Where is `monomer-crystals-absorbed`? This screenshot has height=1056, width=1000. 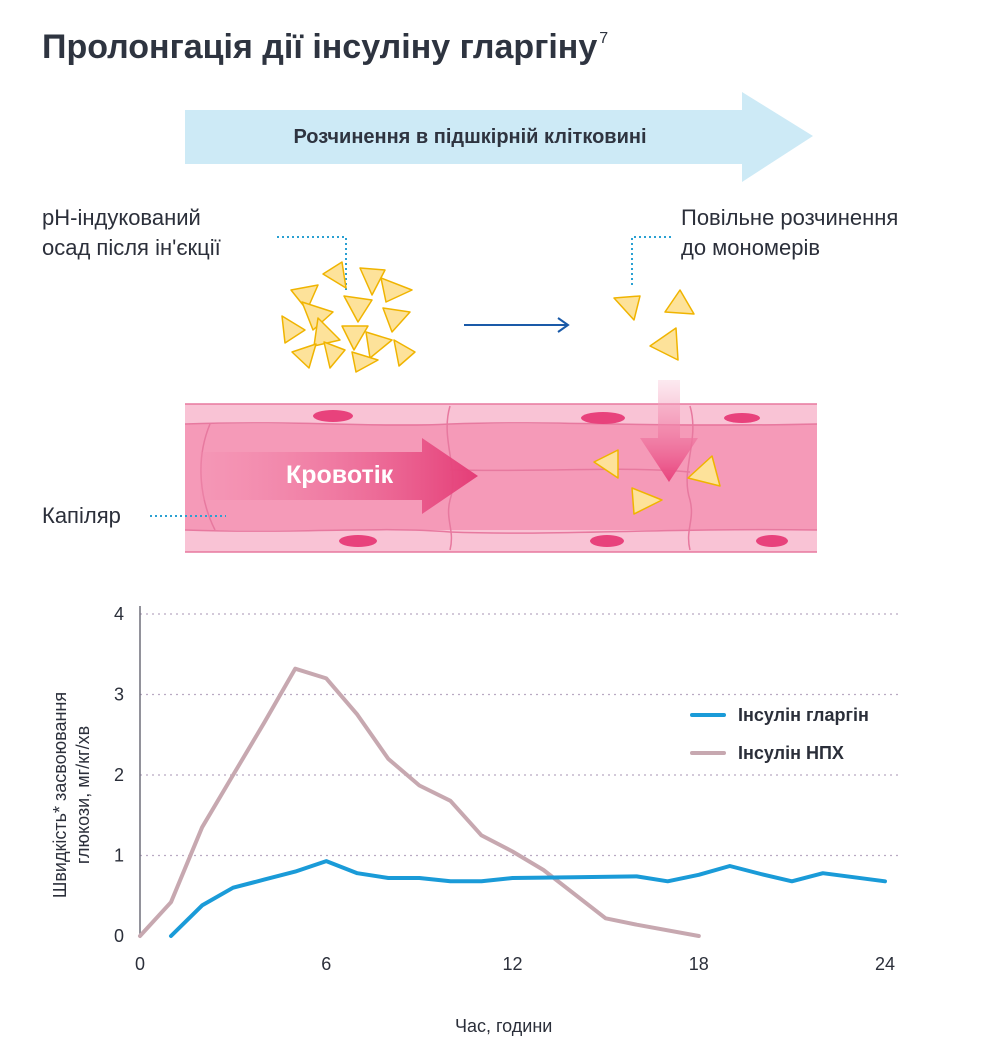 monomer-crystals-absorbed is located at coordinates (657, 482).